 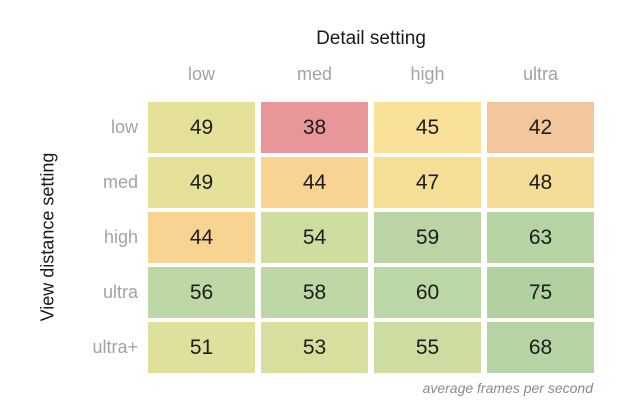 What do you see at coordinates (427, 237) in the screenshot?
I see `heatmap-cell-high-high: 59` at bounding box center [427, 237].